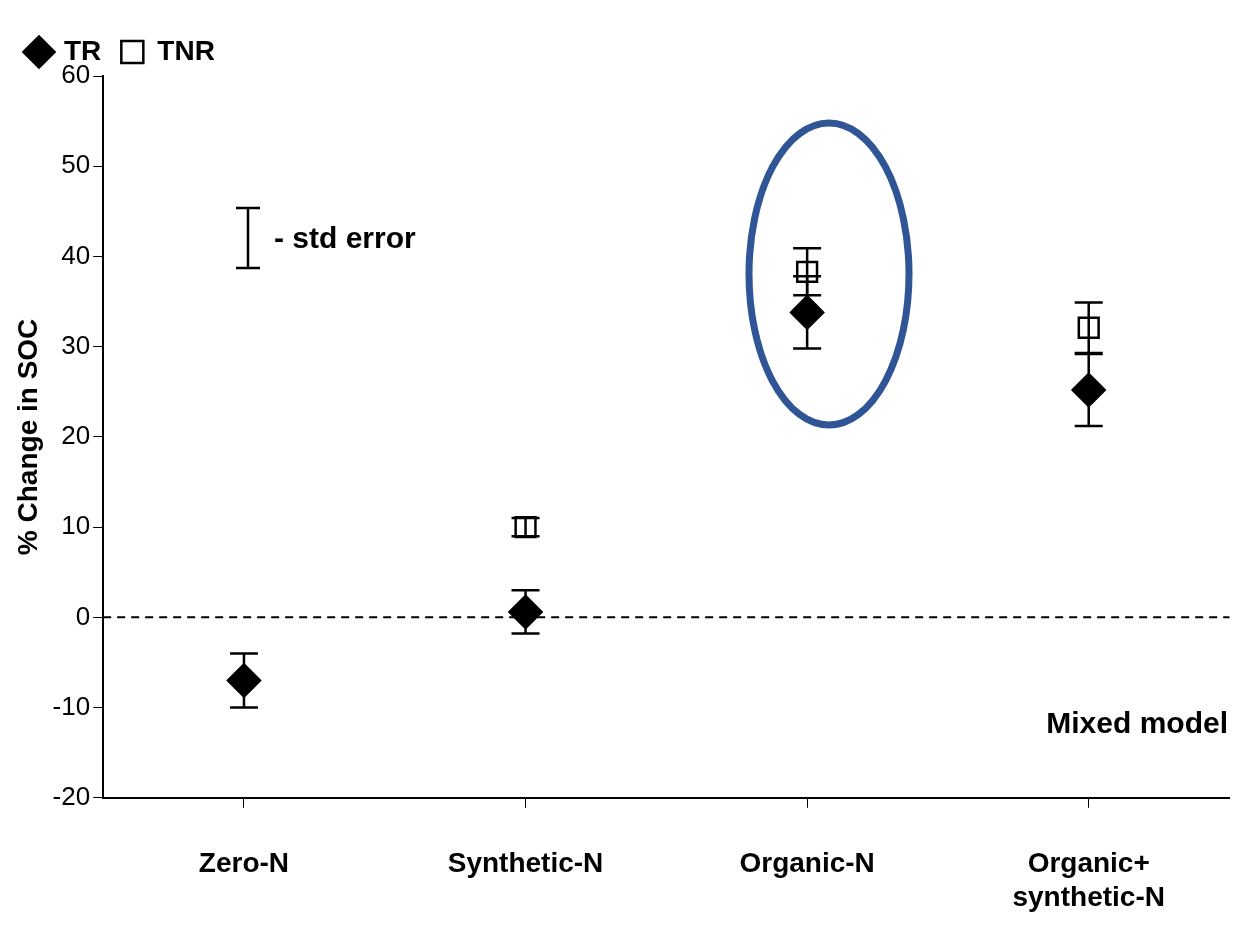 Image resolution: width=1240 pixels, height=947 pixels. I want to click on annotation: - std error, so click(345, 238).